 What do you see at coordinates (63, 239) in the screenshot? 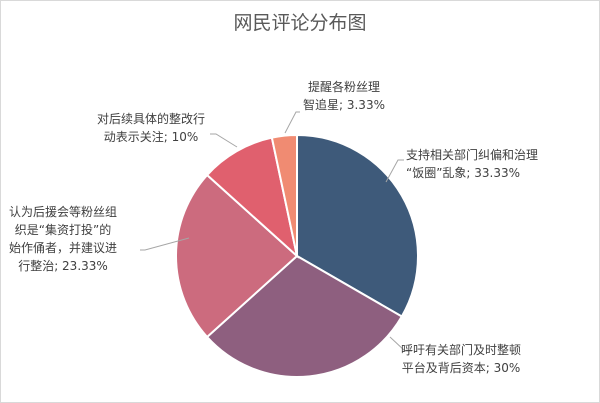
I see `slice-label-2: 认为后援会等粉丝组织是“集资打投”的始作俑者，并建议进行整治; 23.33%` at bounding box center [63, 239].